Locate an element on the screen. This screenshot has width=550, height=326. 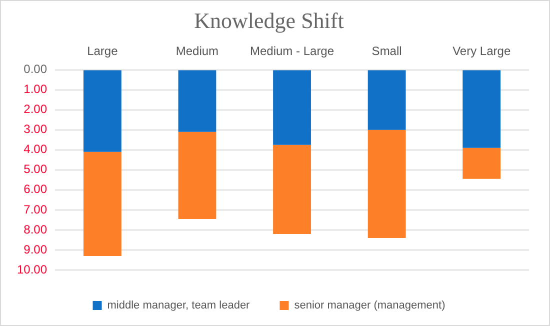
y-tick-label: 8.00 is located at coordinates (36, 229).